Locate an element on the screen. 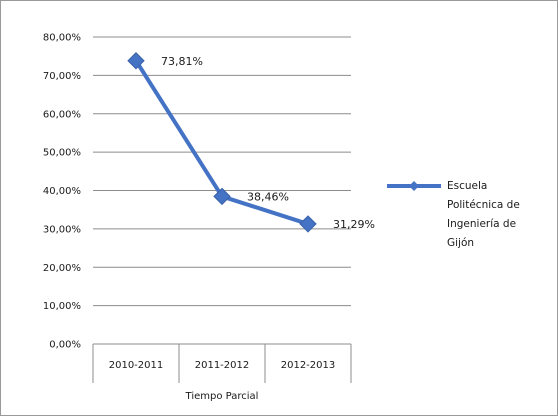 The width and height of the screenshot is (558, 417). y-tick-label: 80,00% is located at coordinates (62, 38).